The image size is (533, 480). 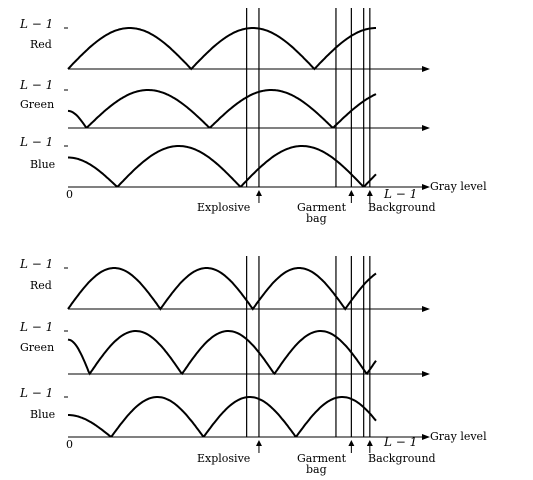 What do you see at coordinates (36, 142) in the screenshot?
I see `top-blue-lmax-label: L − 1` at bounding box center [36, 142].